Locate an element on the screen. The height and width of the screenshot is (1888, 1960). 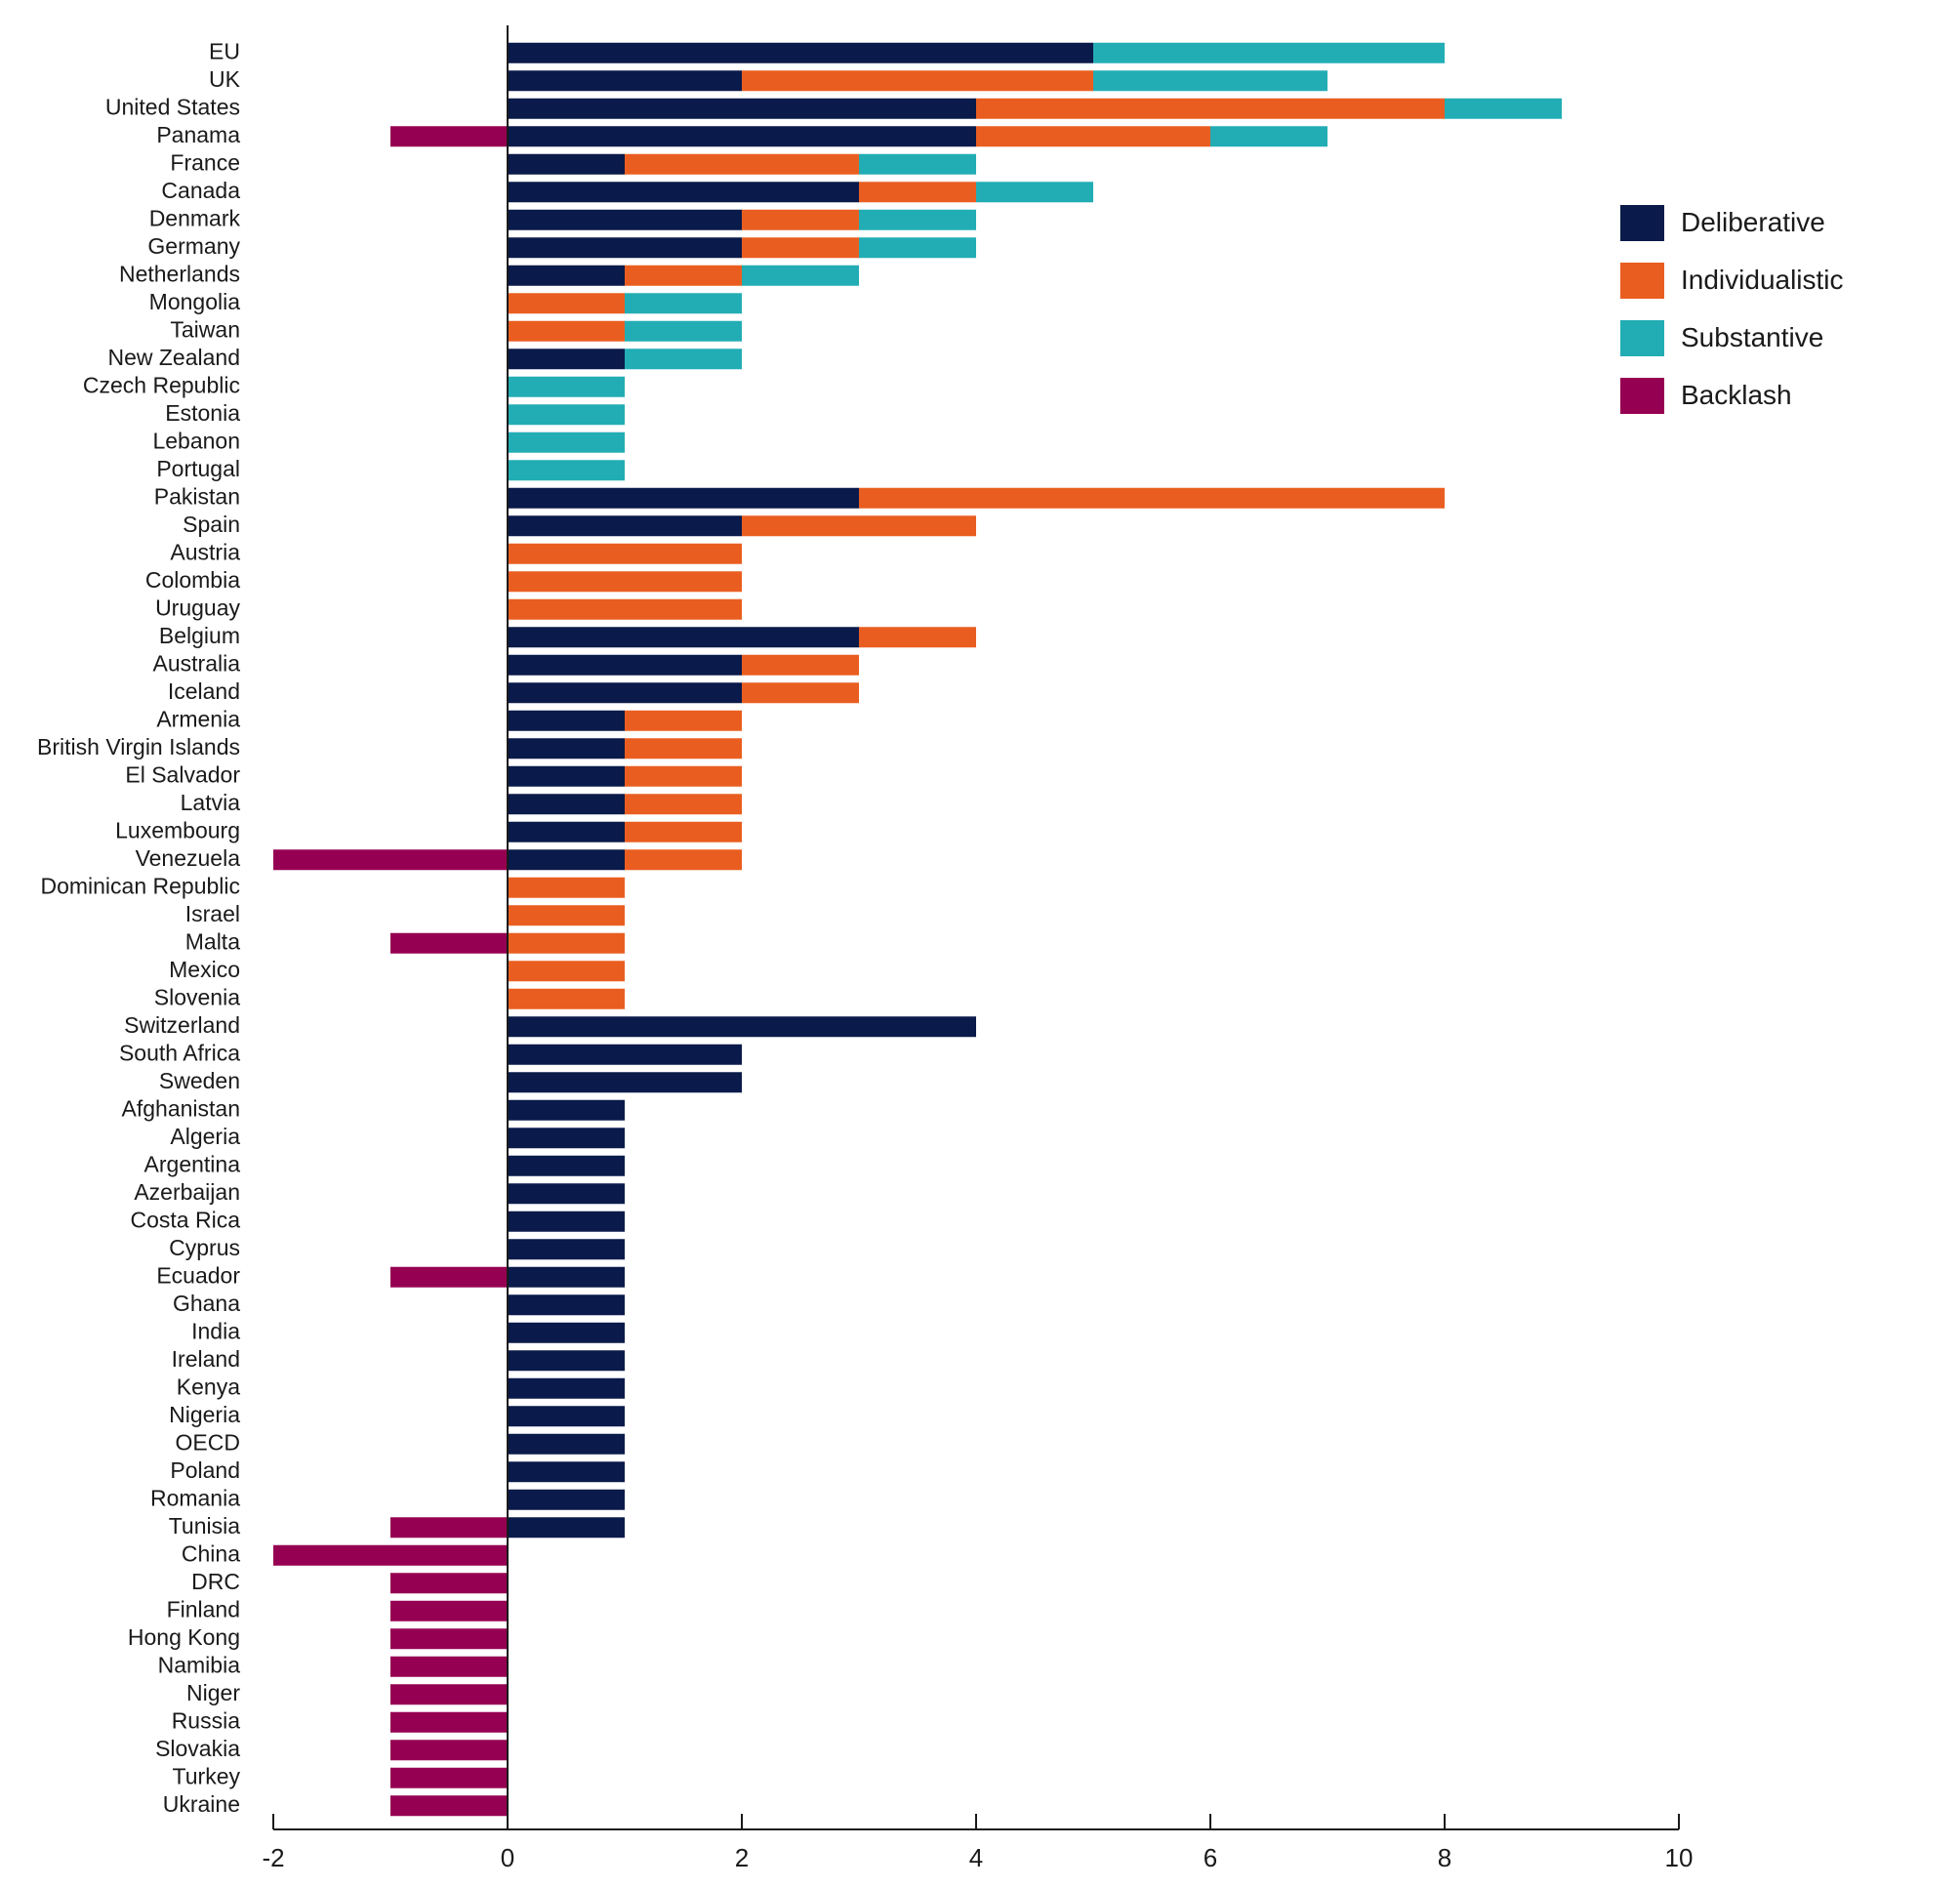
category-label-luxembourg: Luxembourg is located at coordinates (177, 830).